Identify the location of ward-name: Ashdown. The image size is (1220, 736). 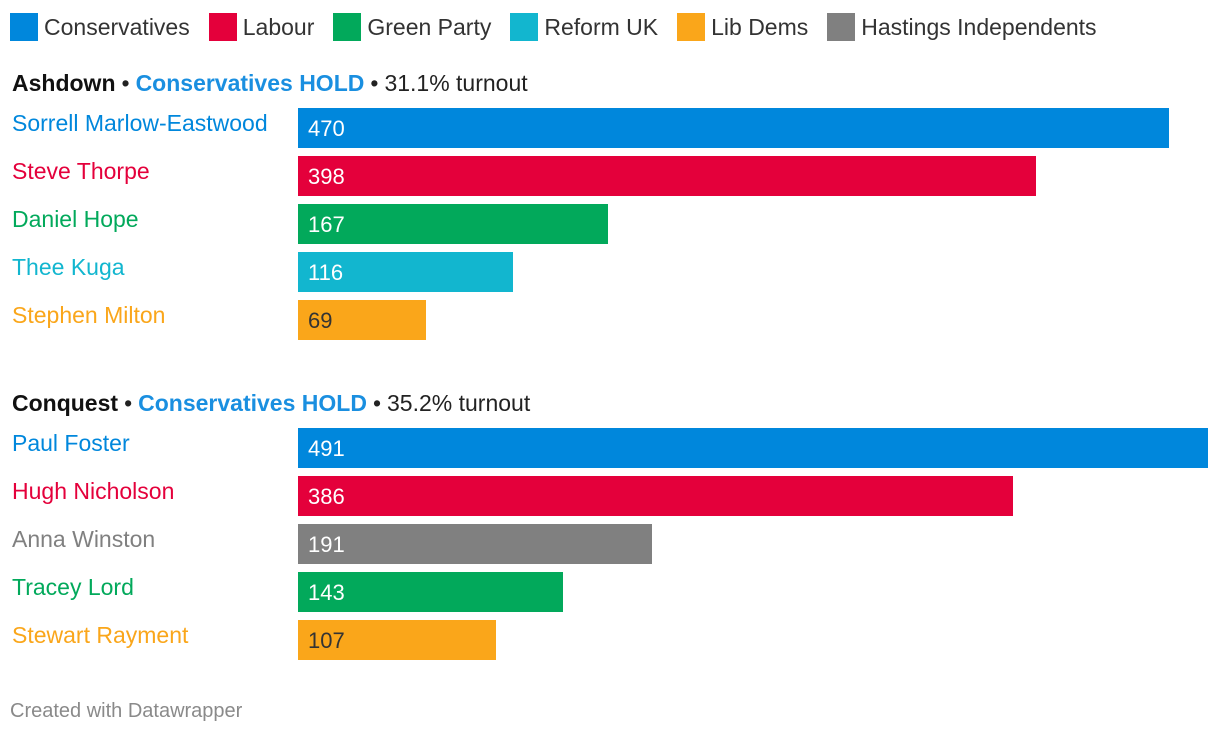
(64, 83).